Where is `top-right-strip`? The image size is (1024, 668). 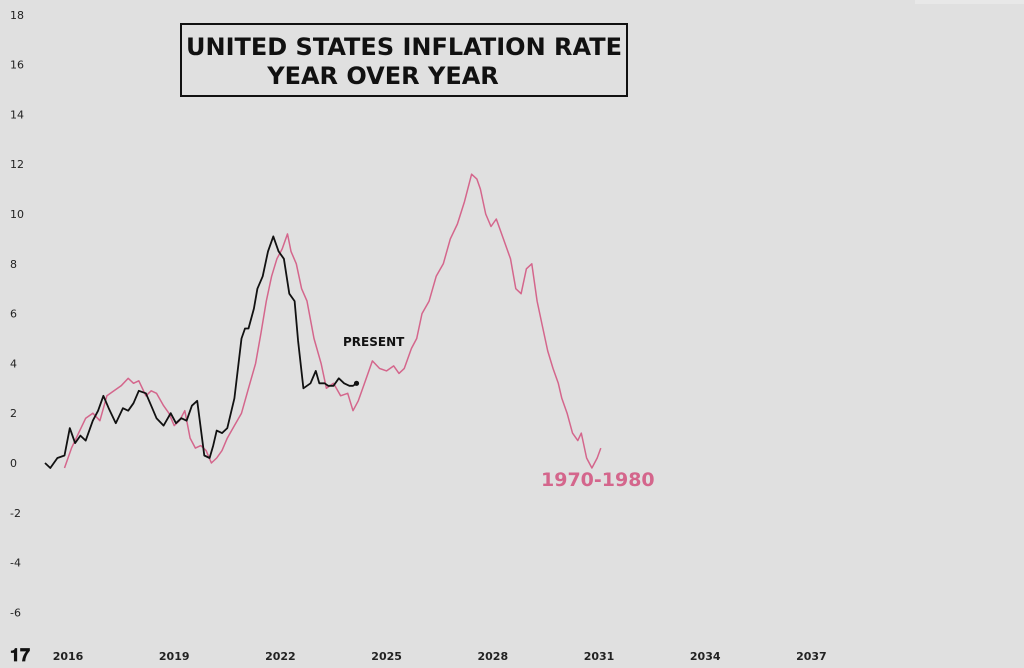
top-right-strip is located at coordinates (969, 2).